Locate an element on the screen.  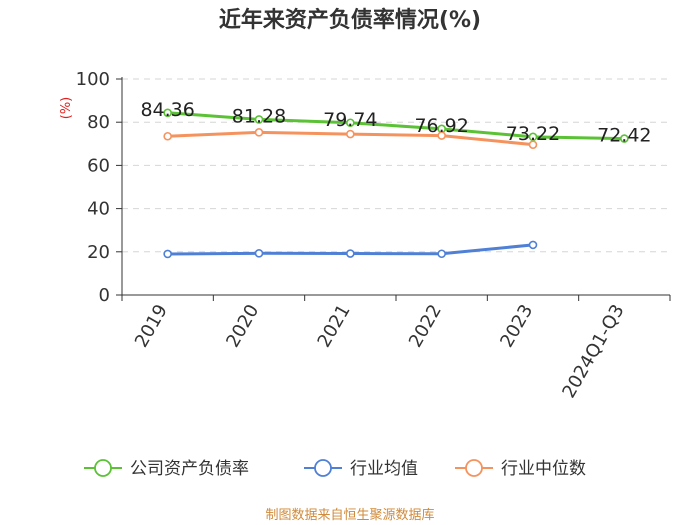
data-labels: 84.36 81.28 79.74 76.92 73.22 72.42 is located at coordinates (395, 123).